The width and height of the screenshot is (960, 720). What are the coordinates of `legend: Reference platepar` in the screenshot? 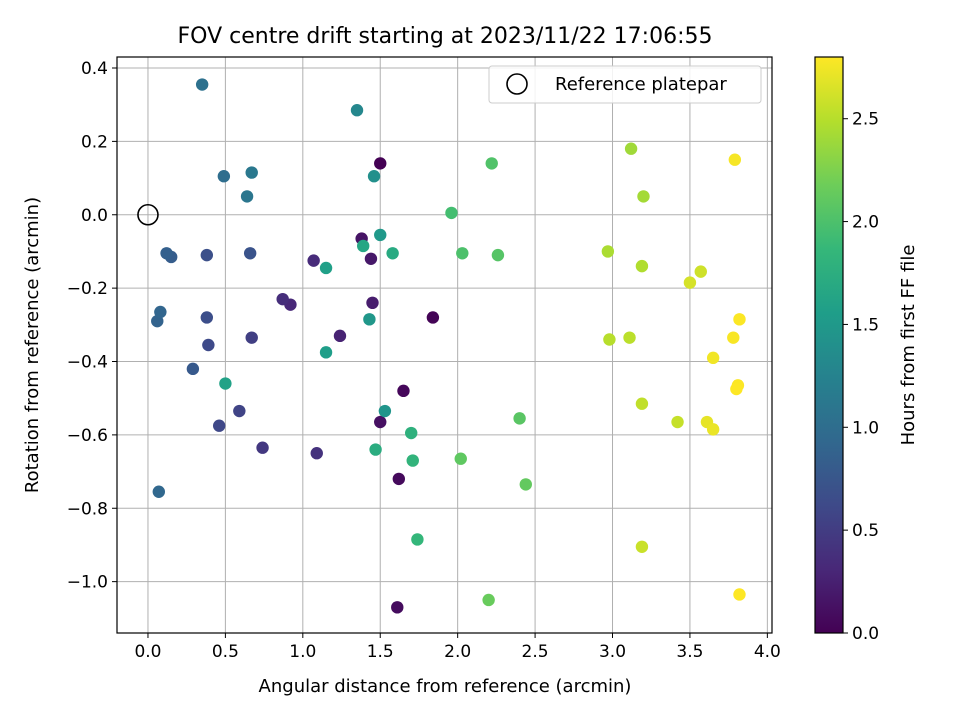 It's located at (625, 84).